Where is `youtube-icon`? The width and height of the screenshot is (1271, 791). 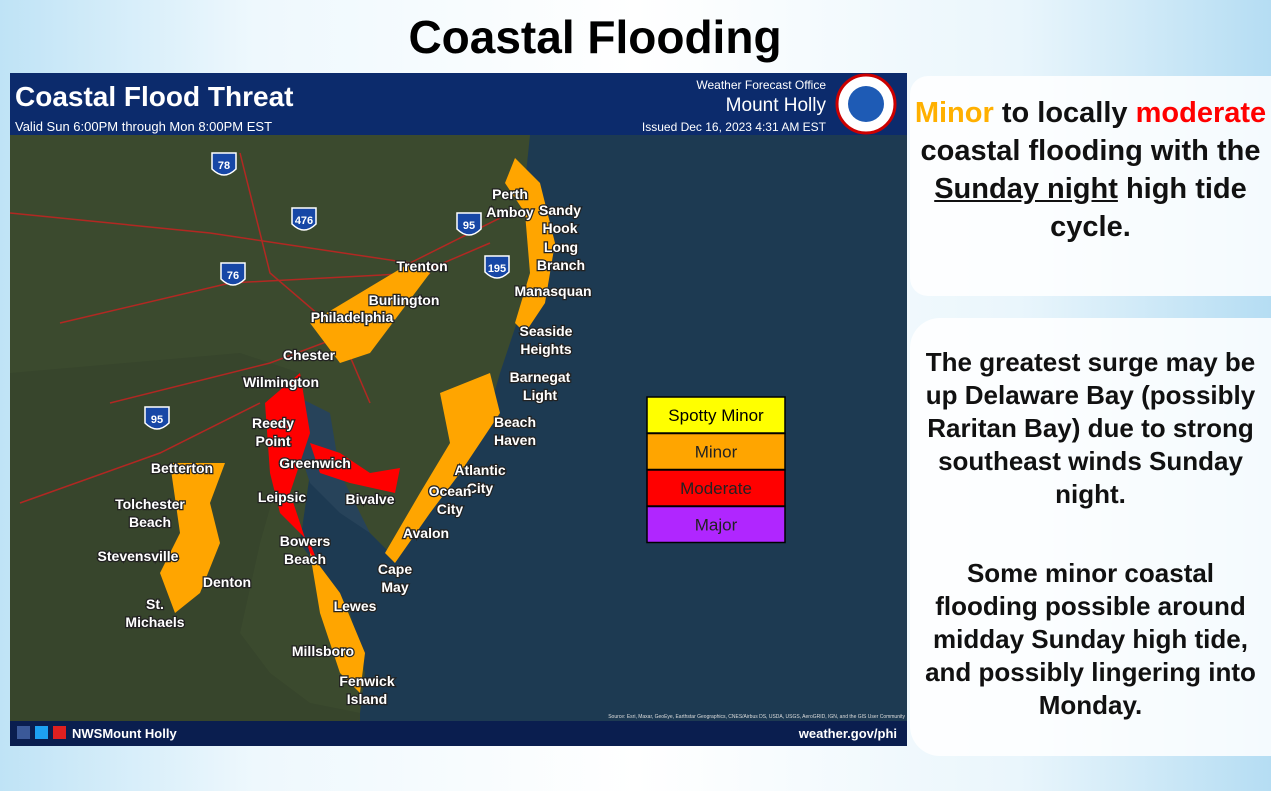
youtube-icon is located at coordinates (59, 732).